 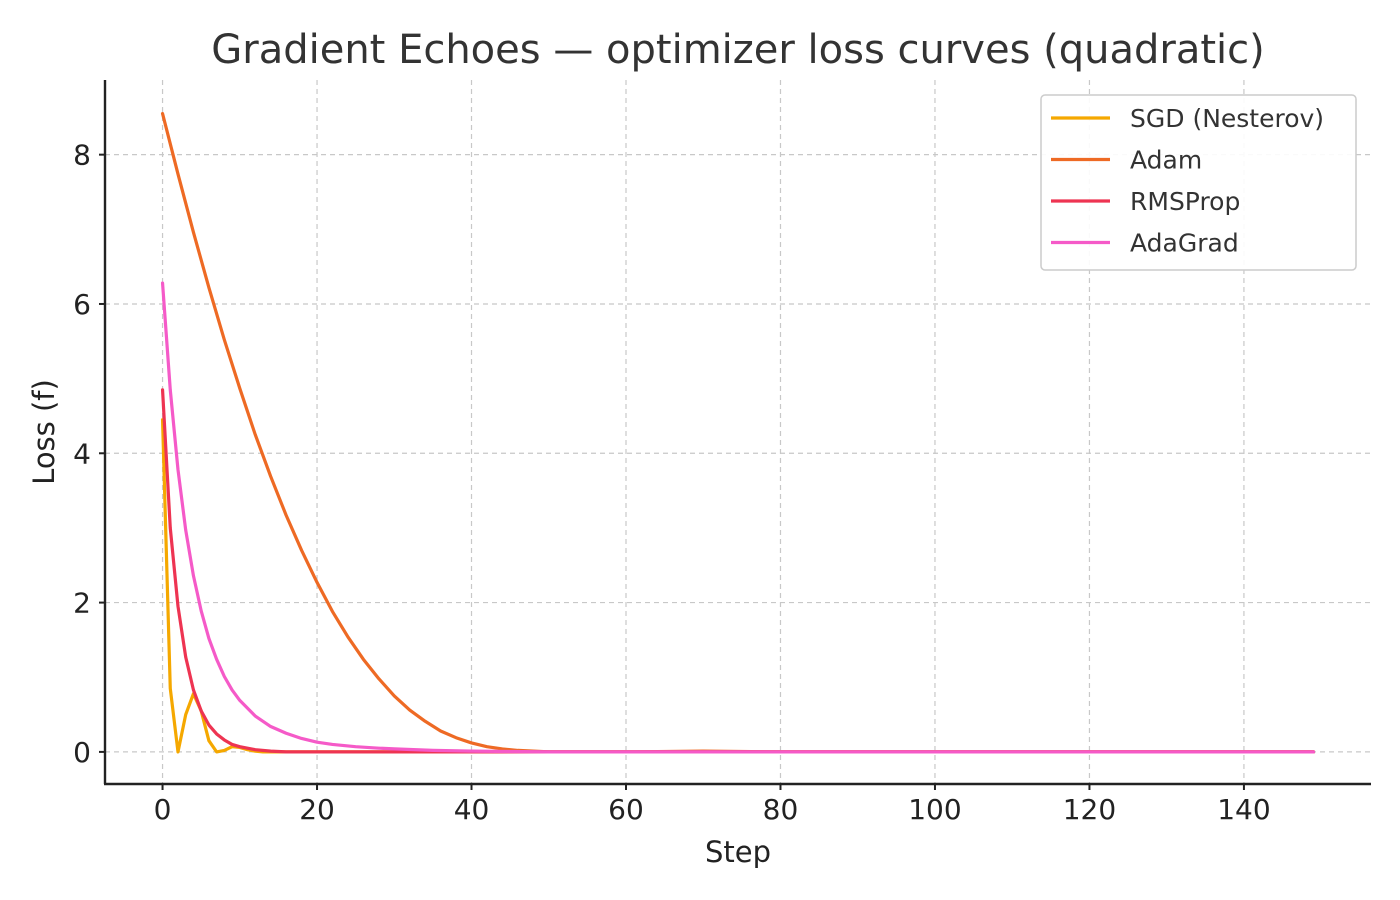 What do you see at coordinates (44, 432) in the screenshot?
I see `y-axis-label: Loss (f)` at bounding box center [44, 432].